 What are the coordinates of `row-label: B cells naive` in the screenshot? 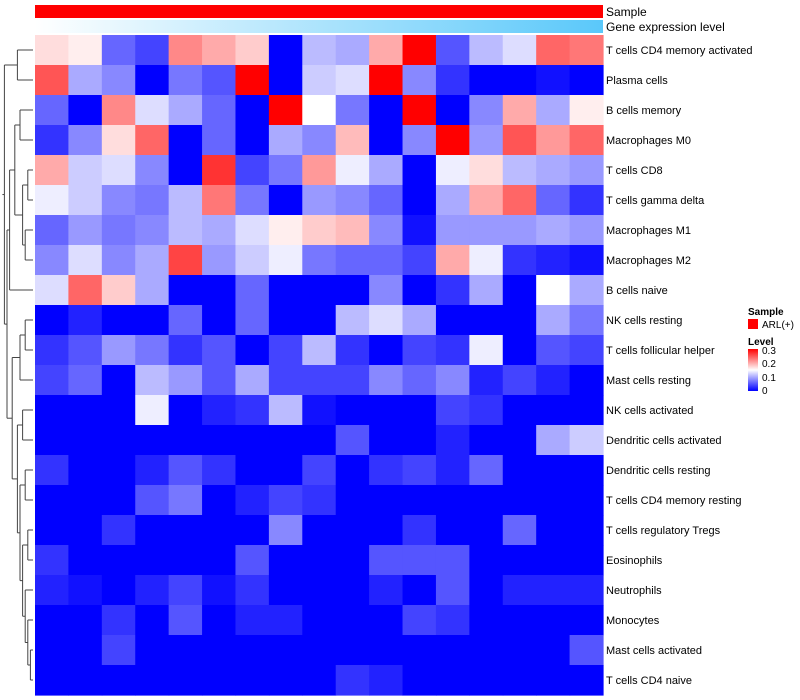 It's located at (637, 291).